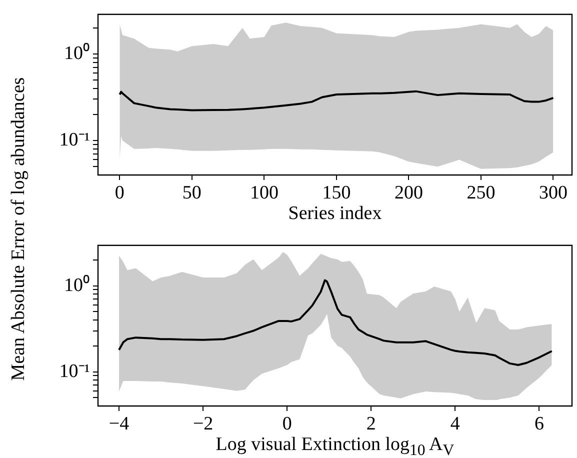 The image size is (577, 458). Describe the element at coordinates (335, 214) in the screenshot. I see `x-axis-title: Series index` at that location.